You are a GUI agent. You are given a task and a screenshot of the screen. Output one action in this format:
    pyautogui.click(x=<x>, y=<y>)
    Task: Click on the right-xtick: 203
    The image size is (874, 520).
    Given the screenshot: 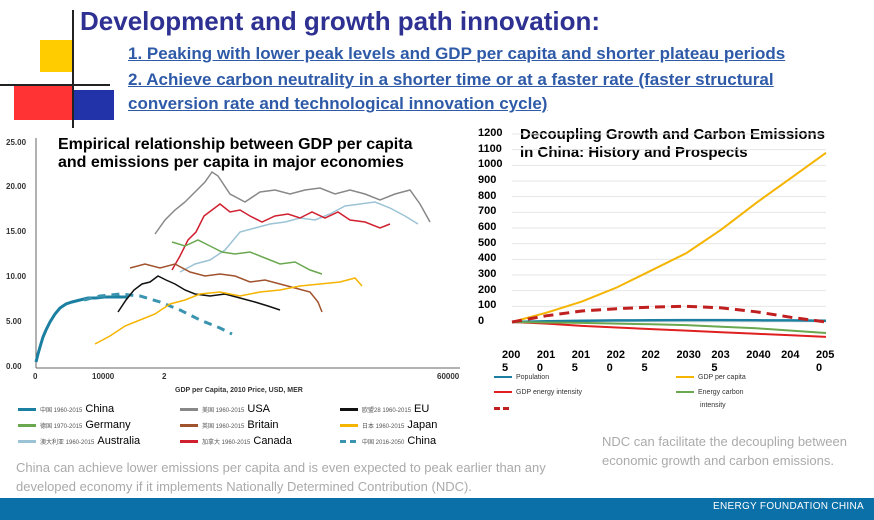 What is the action you would take?
    pyautogui.click(x=720, y=355)
    